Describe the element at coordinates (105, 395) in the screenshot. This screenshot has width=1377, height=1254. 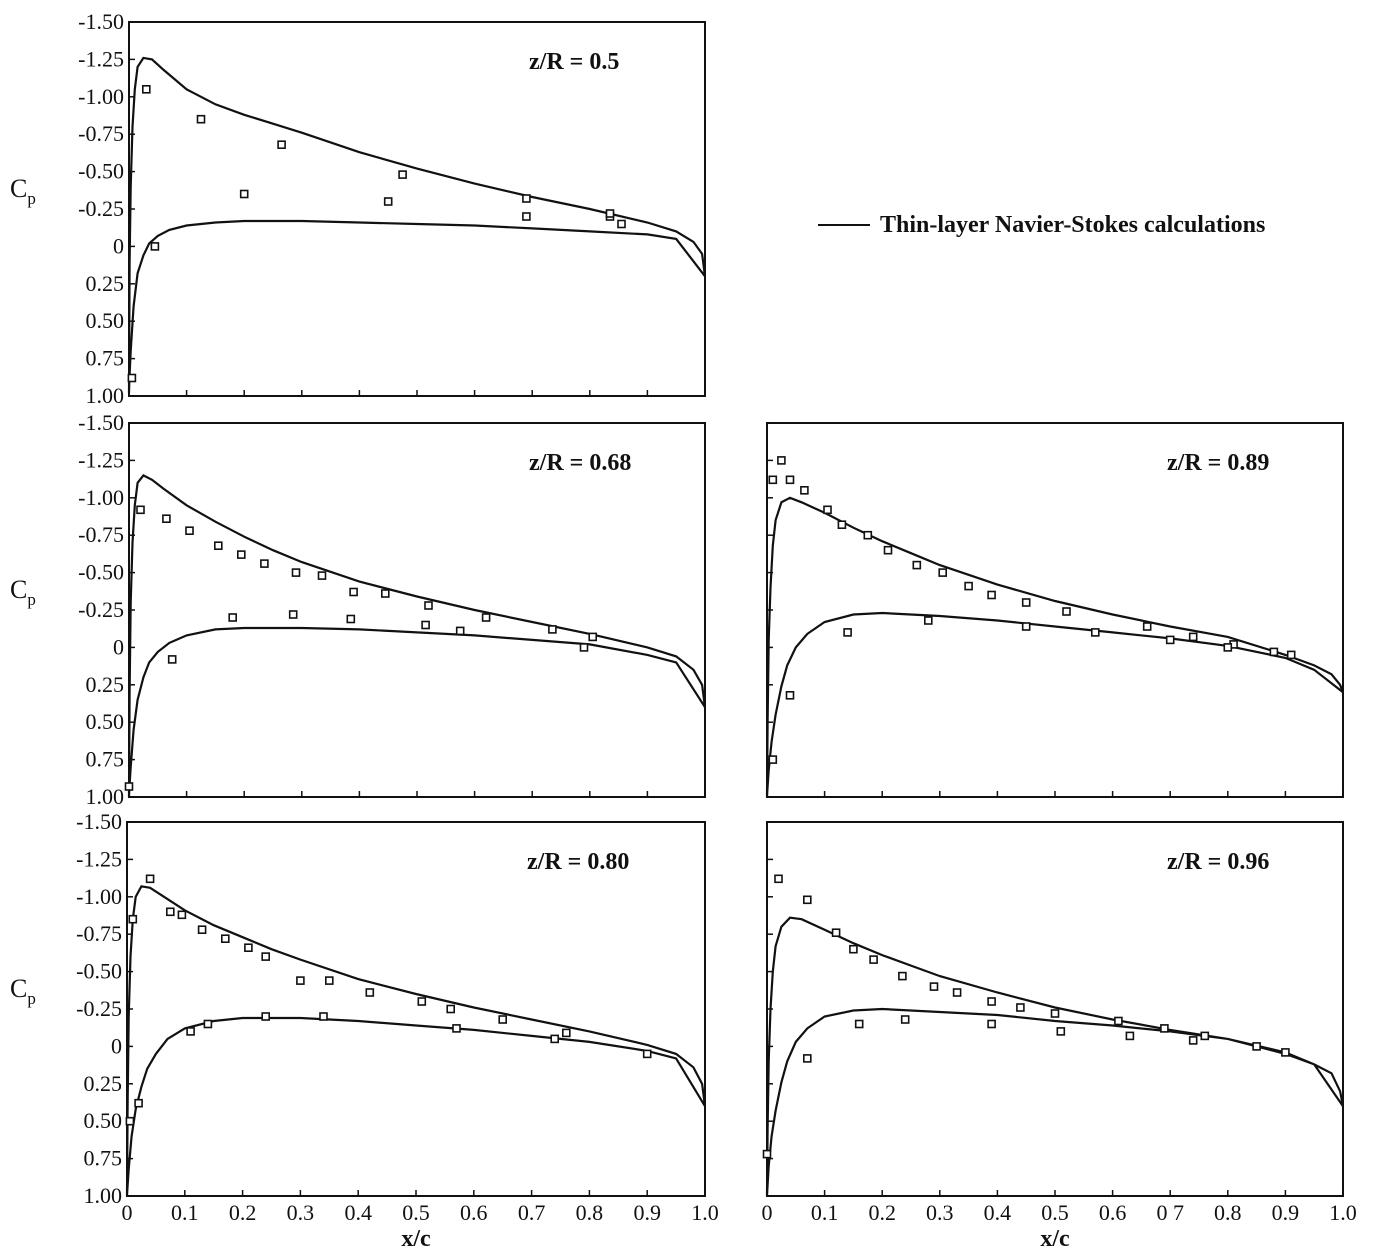
I see `y-tick-label: 1.00` at that location.